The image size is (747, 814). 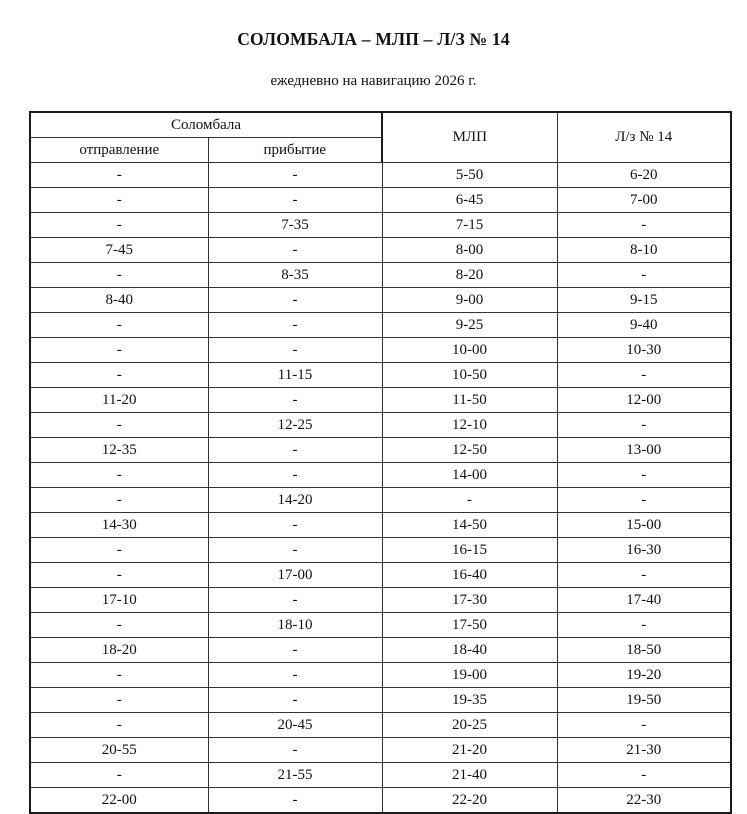 I want to click on cell-lz-14: 7-00, so click(x=644, y=200).